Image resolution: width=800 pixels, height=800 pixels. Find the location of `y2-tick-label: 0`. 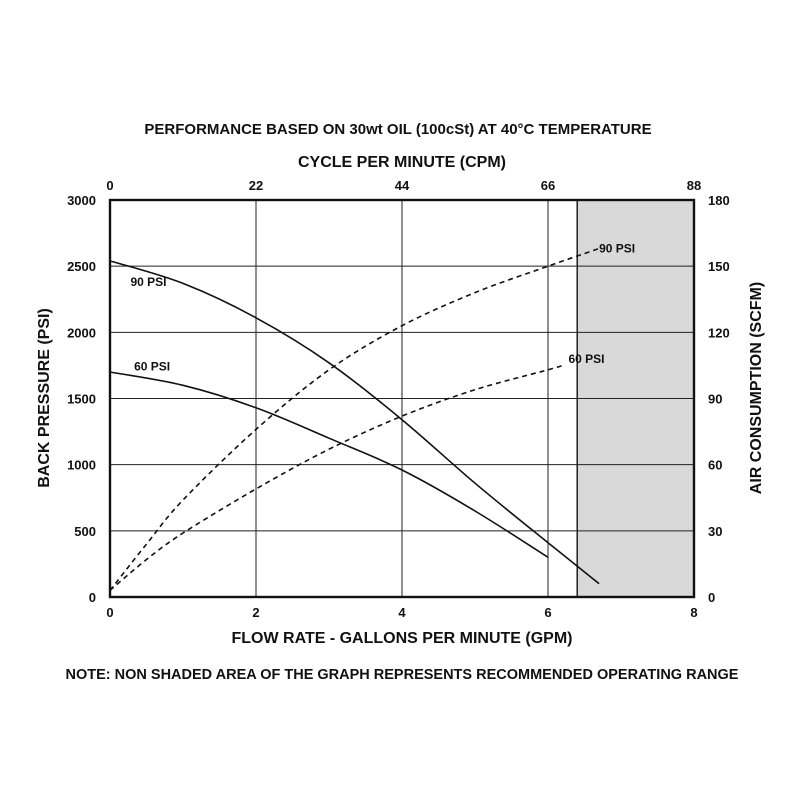

y2-tick-label: 0 is located at coordinates (711, 597).